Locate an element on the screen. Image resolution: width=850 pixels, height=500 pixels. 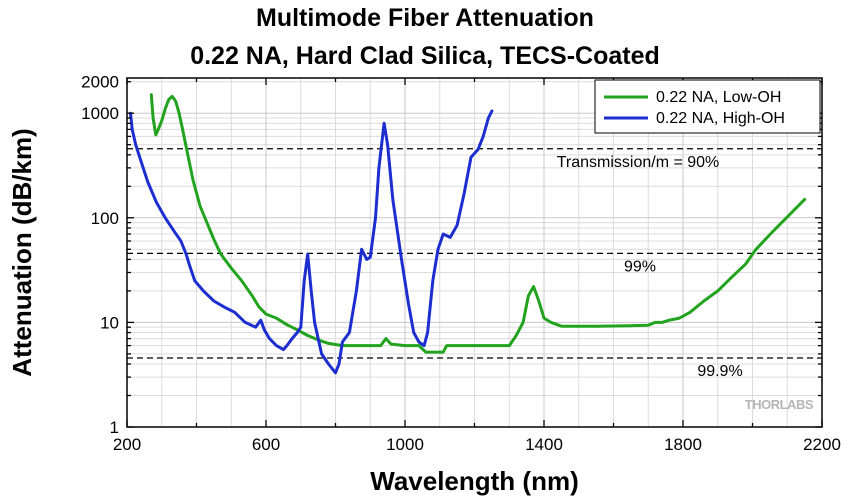
x-tick-label: 1000 is located at coordinates (405, 444).